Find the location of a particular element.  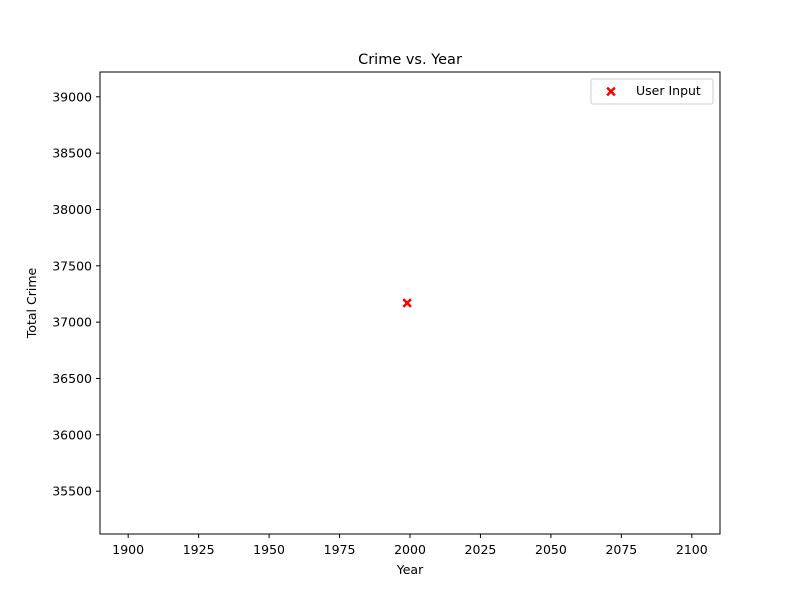

y-tick-label: 36000 is located at coordinates (72, 434).